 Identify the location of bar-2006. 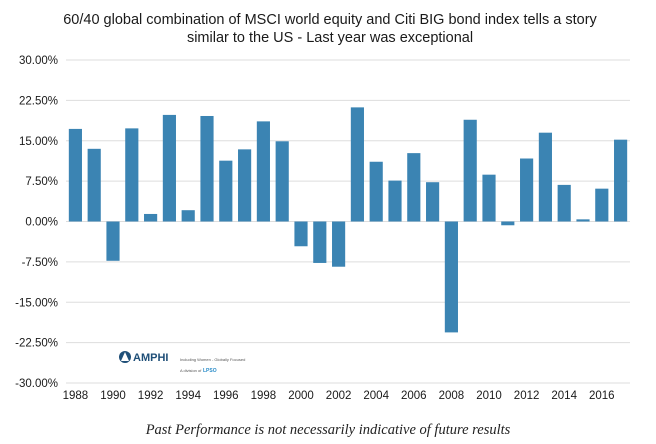
(414, 187).